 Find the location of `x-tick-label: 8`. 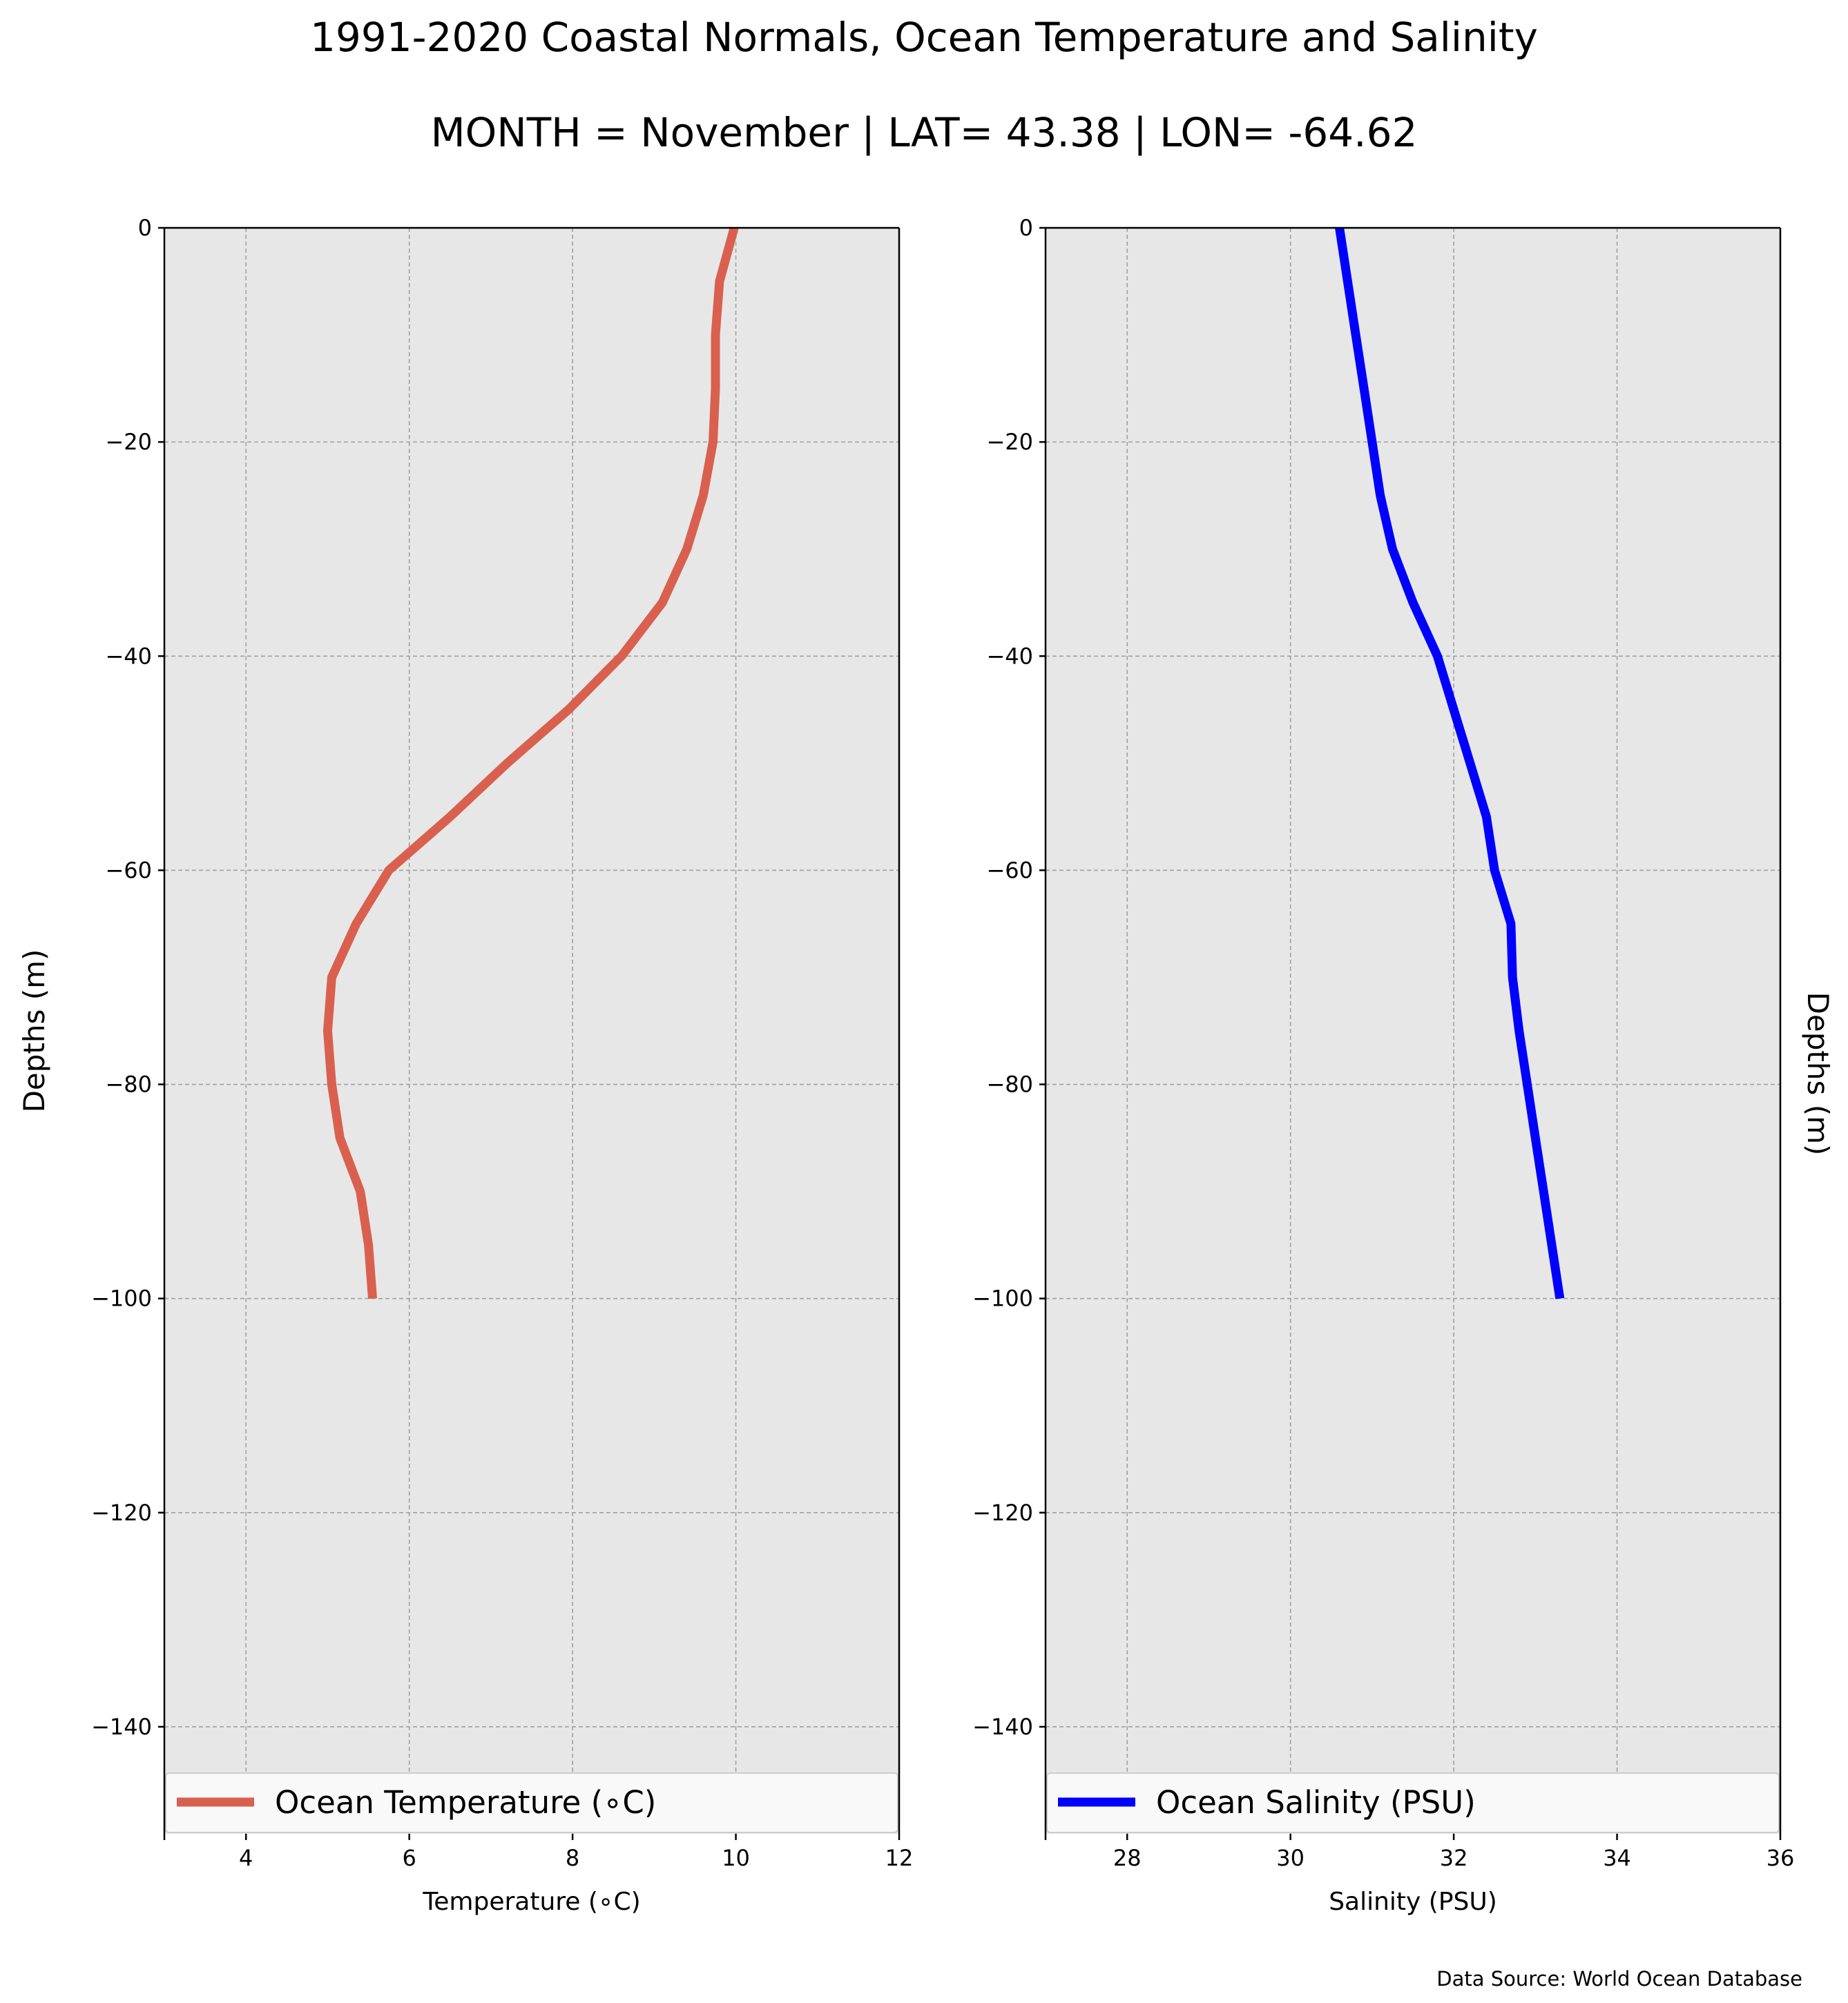

x-tick-label: 8 is located at coordinates (572, 1858).